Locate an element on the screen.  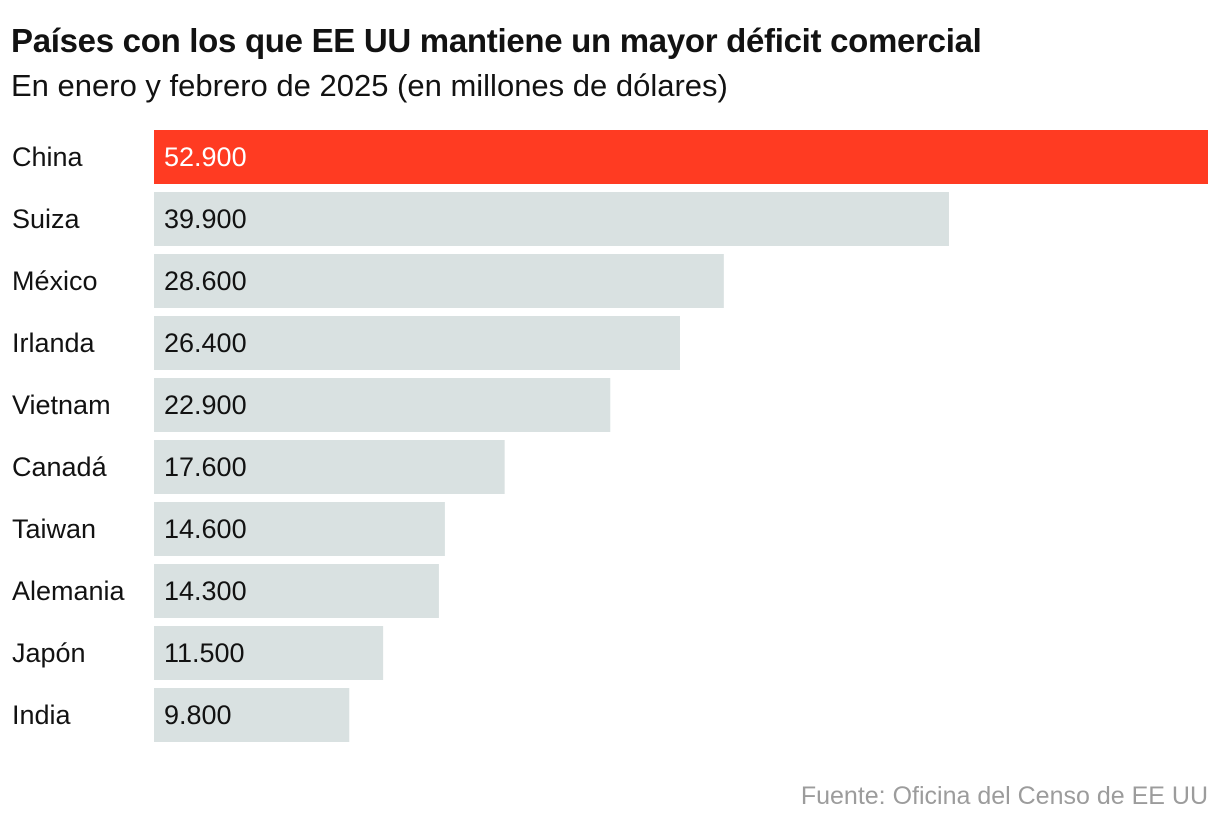
source-note: Fuente: Oficina del Censo de EE UU is located at coordinates (1004, 796).